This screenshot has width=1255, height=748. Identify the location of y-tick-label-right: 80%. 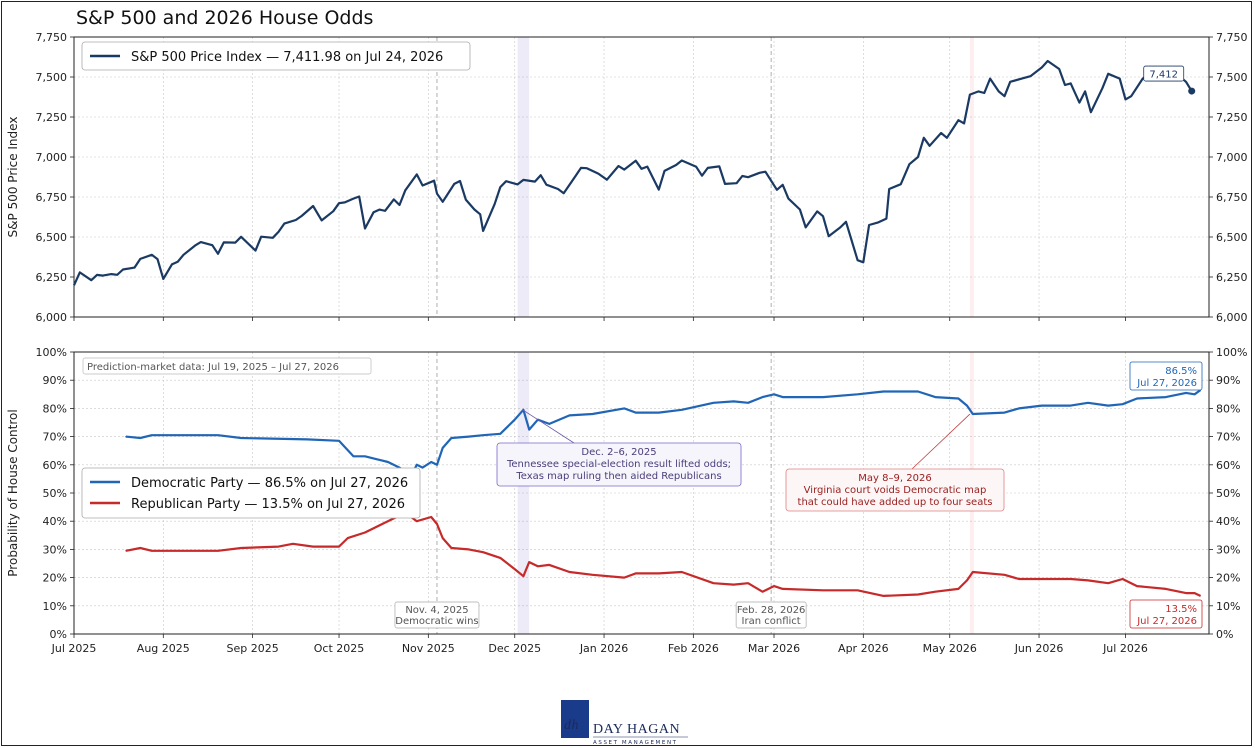
(1228, 408).